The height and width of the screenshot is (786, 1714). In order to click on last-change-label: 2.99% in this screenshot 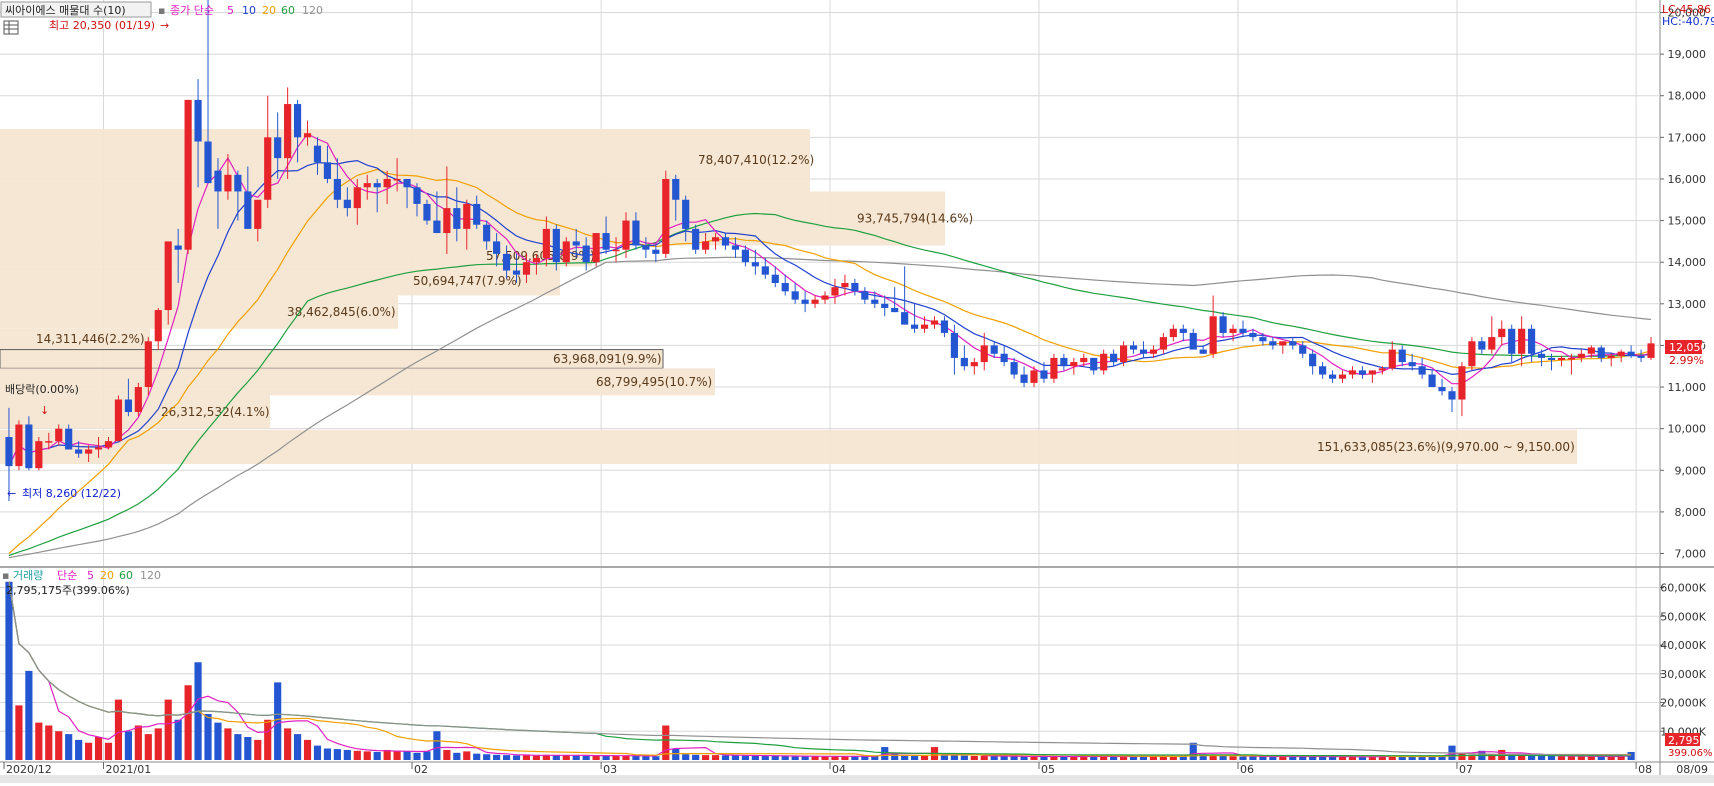, I will do `click(1686, 360)`.